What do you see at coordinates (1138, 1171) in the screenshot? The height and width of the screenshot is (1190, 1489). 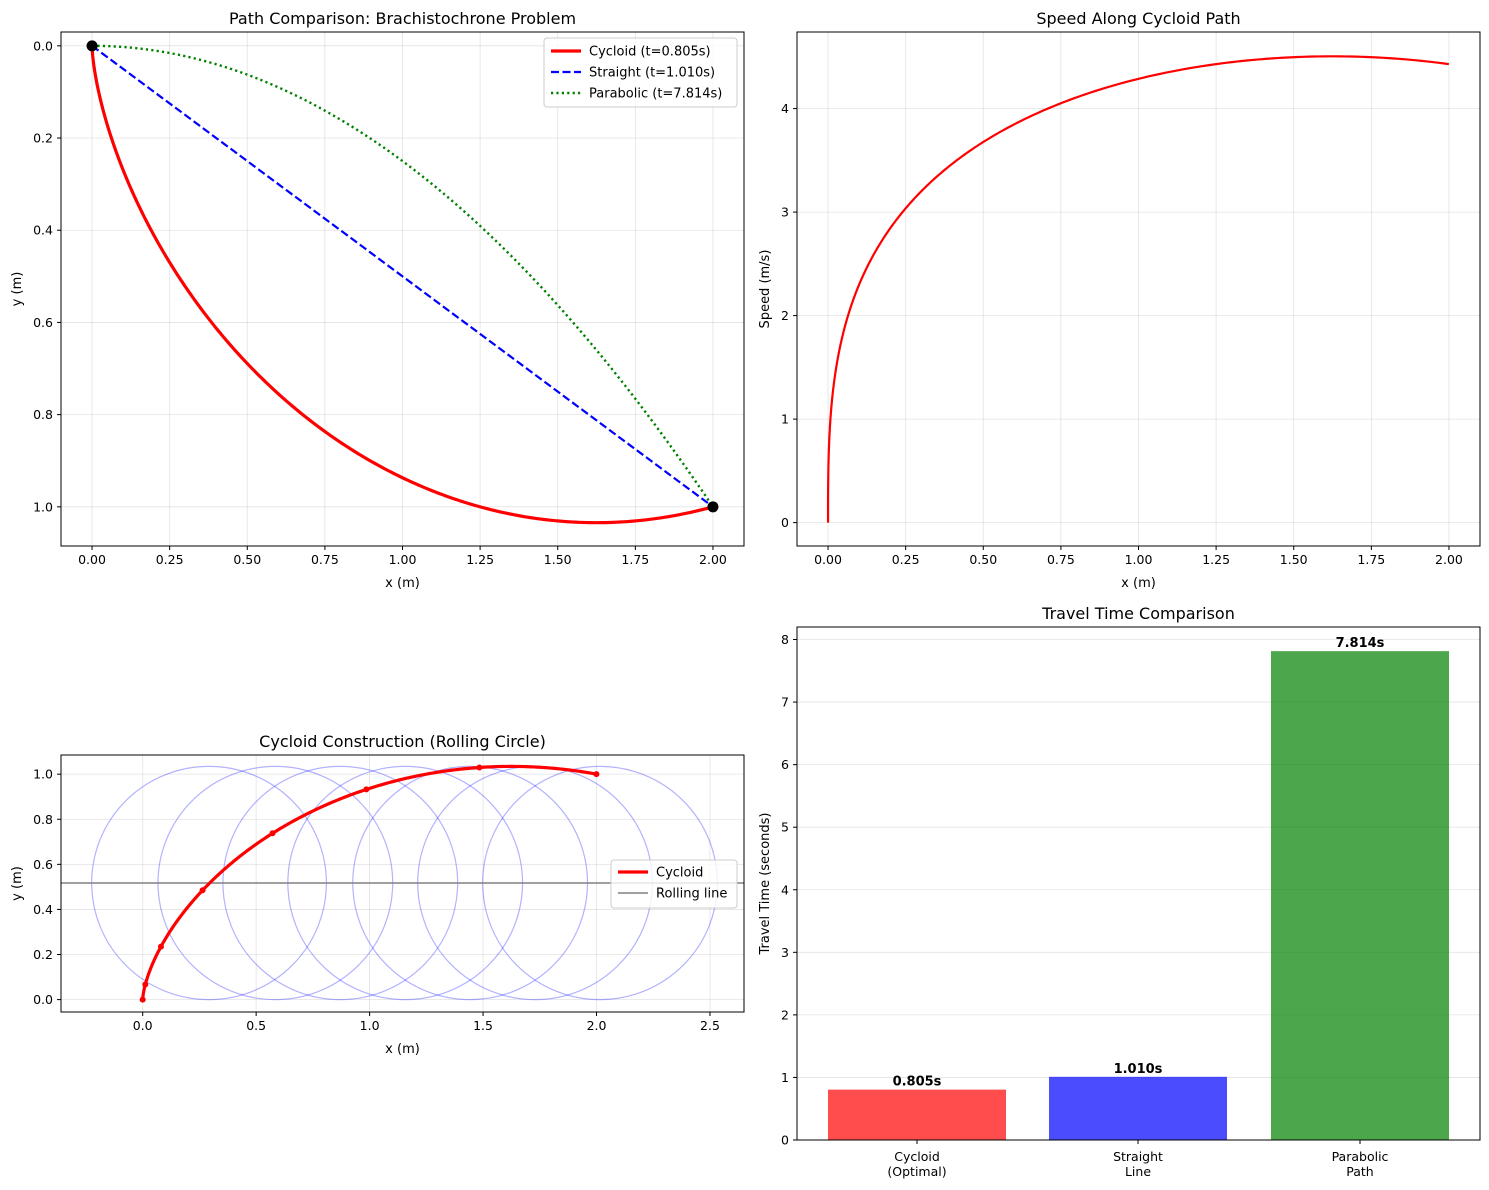 I see `x-tick-label-line: Line` at bounding box center [1138, 1171].